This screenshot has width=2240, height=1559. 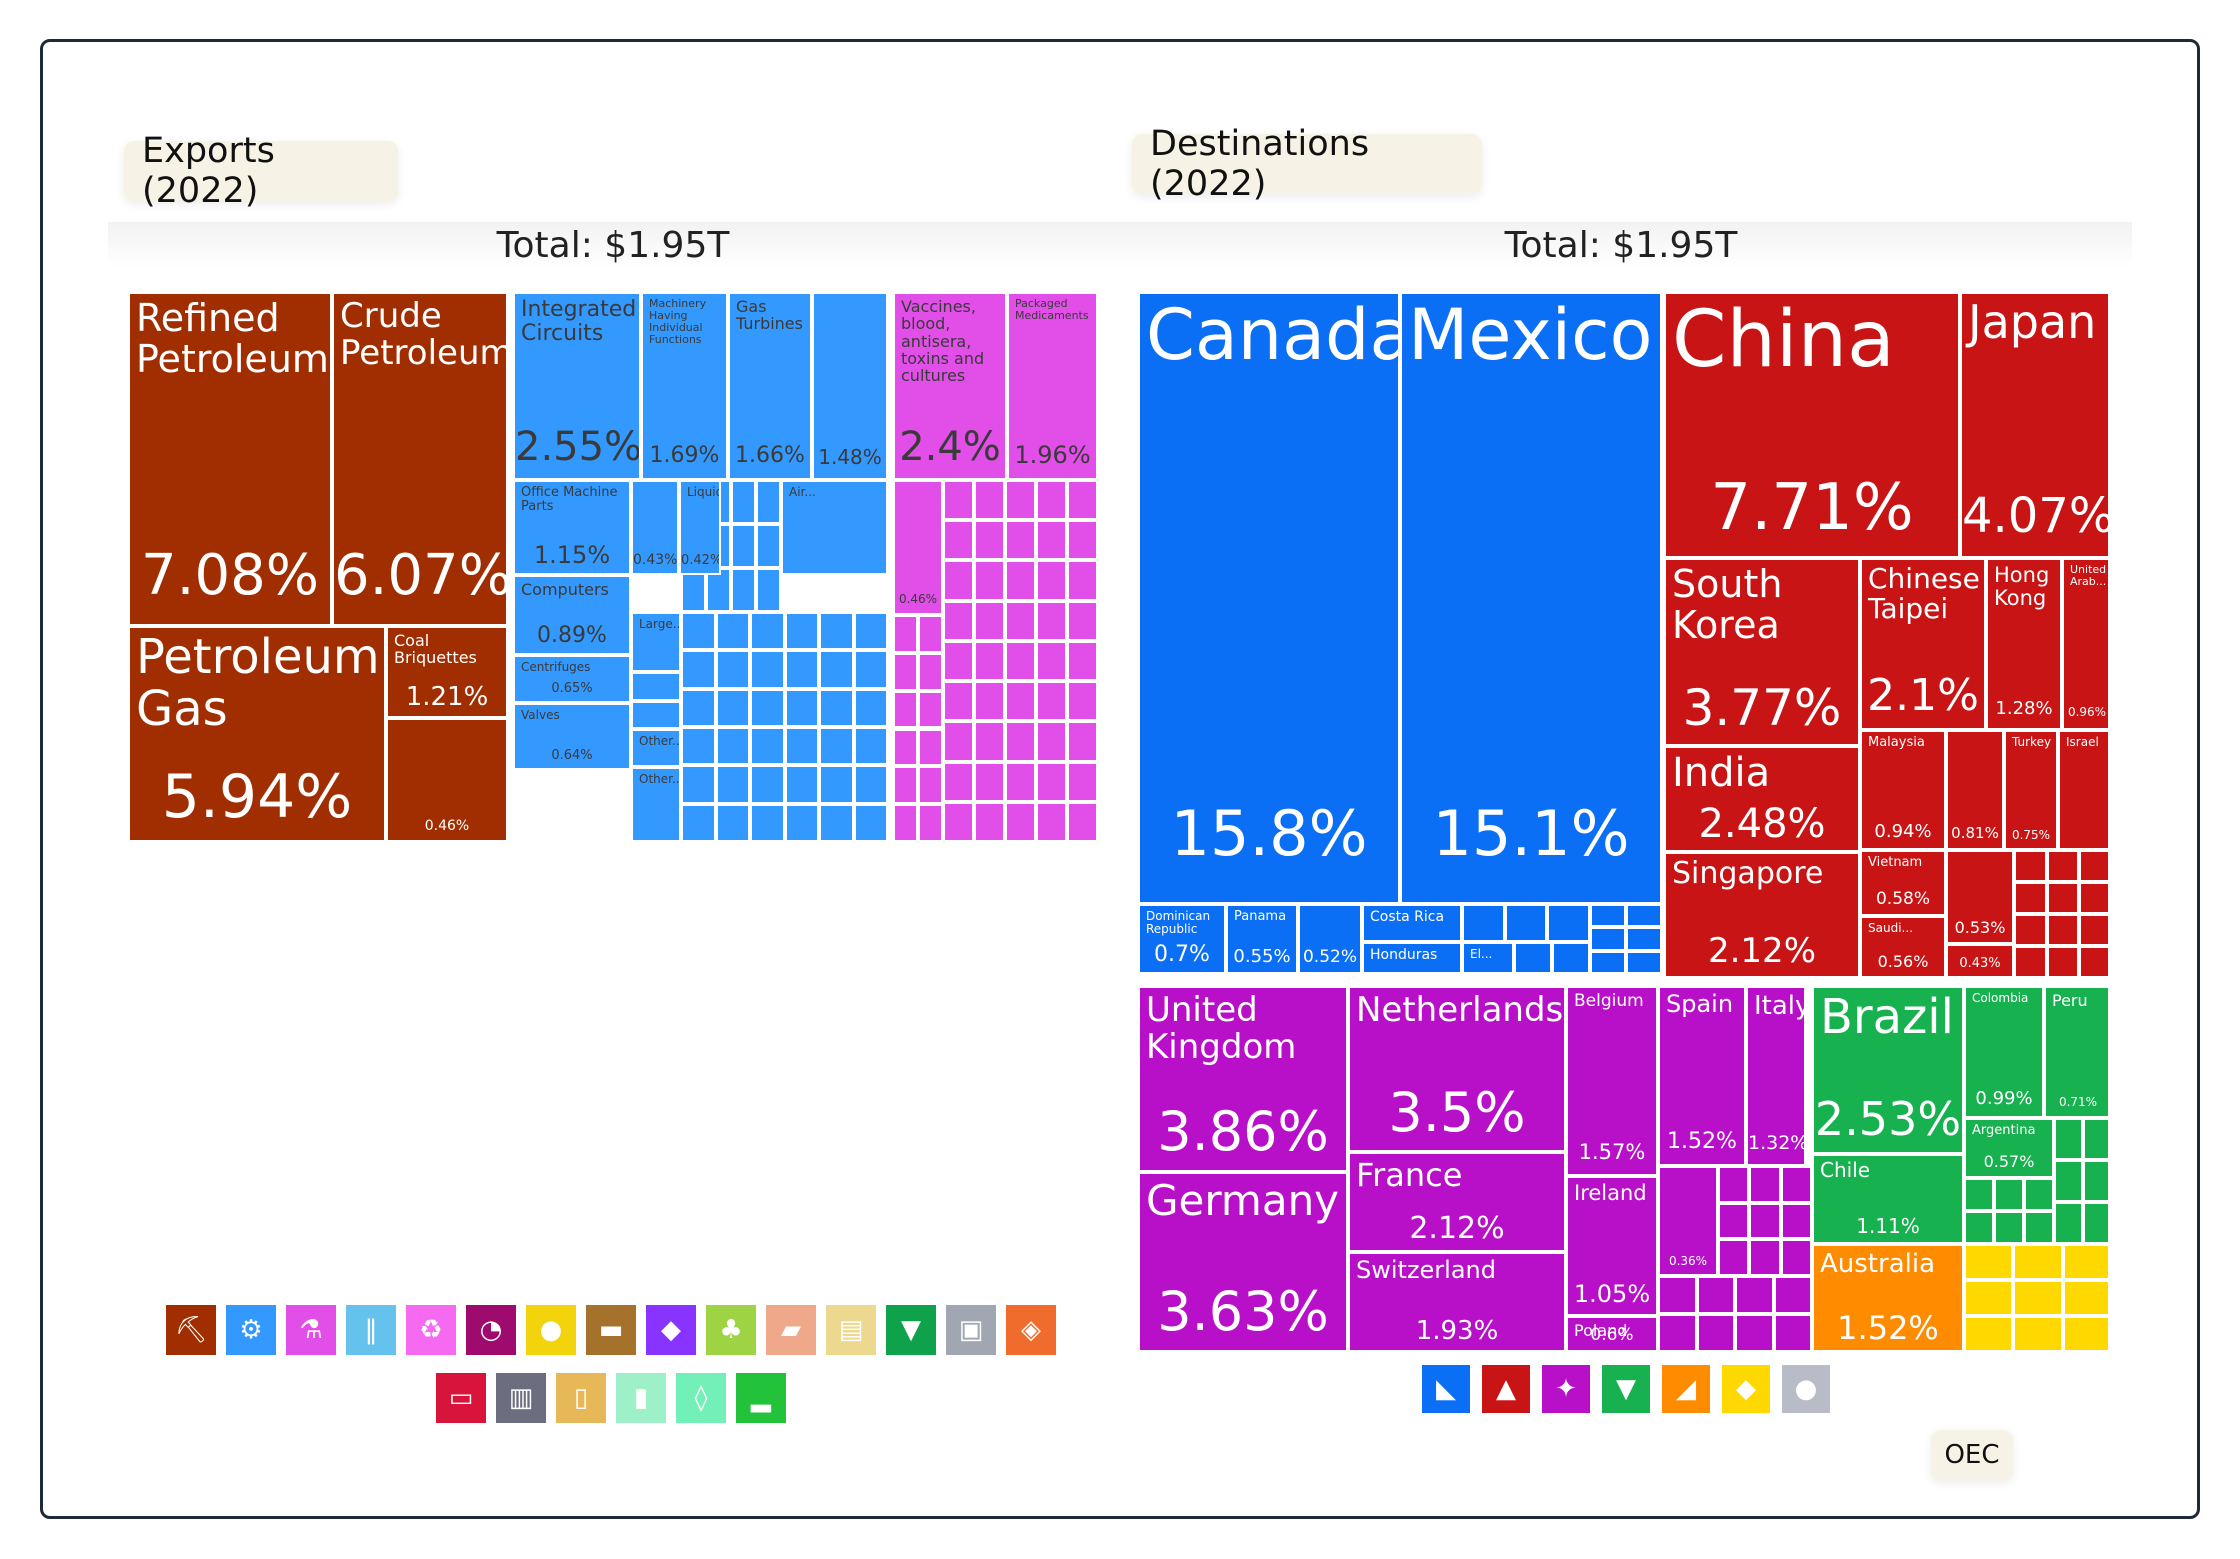 I want to click on tile-dominican-republic: Dominican Republic 0.7%, so click(x=1182, y=939).